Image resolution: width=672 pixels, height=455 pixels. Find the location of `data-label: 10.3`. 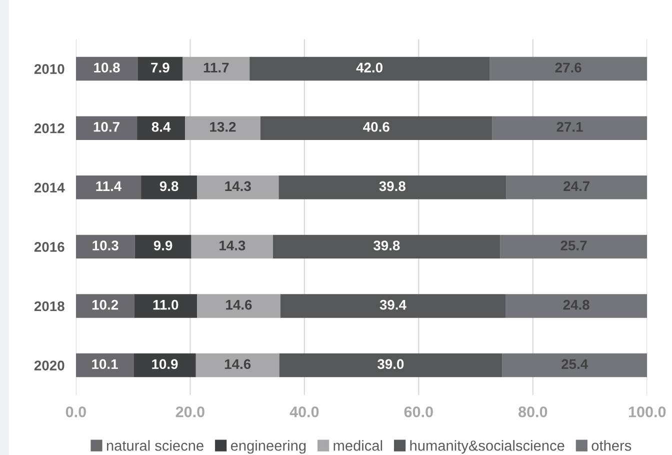

data-label: 10.3 is located at coordinates (105, 245).